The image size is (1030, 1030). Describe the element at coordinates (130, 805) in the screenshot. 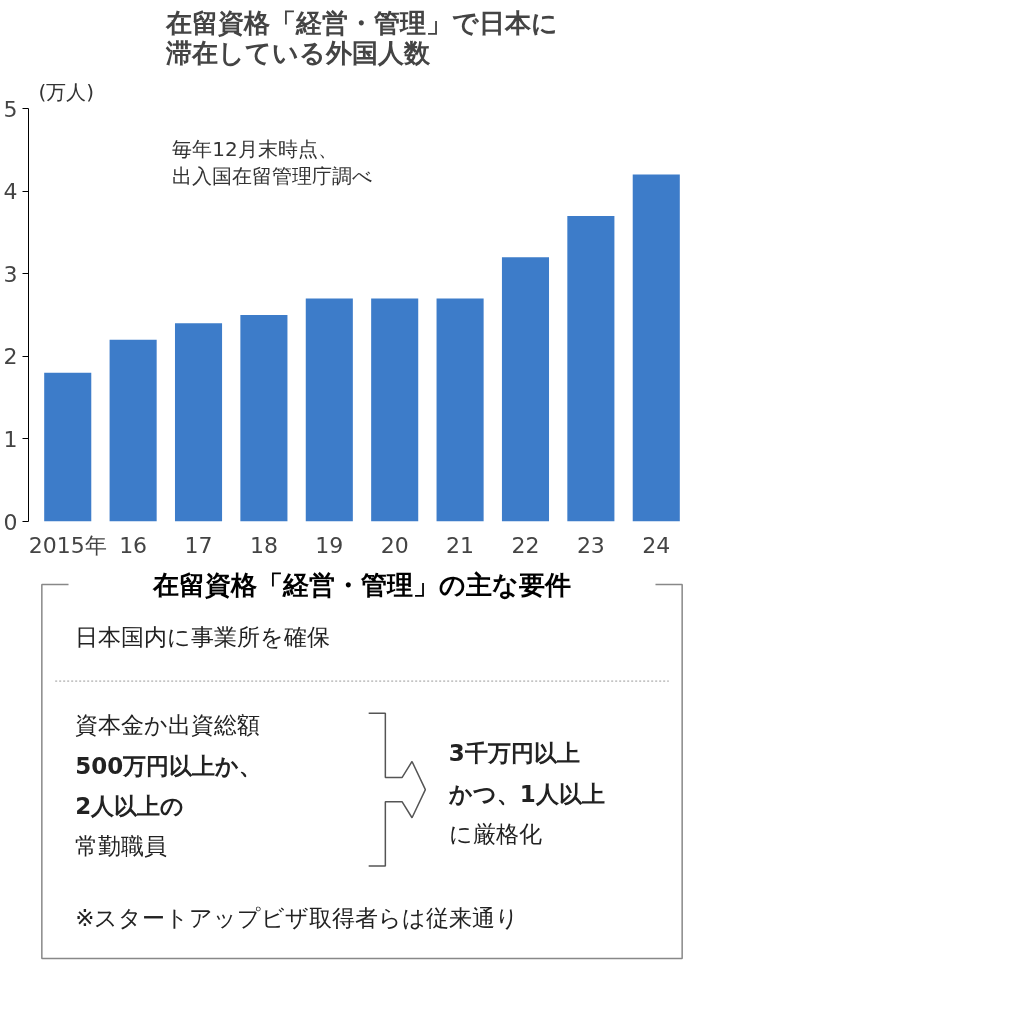

I see `text: 2人以上の` at that location.